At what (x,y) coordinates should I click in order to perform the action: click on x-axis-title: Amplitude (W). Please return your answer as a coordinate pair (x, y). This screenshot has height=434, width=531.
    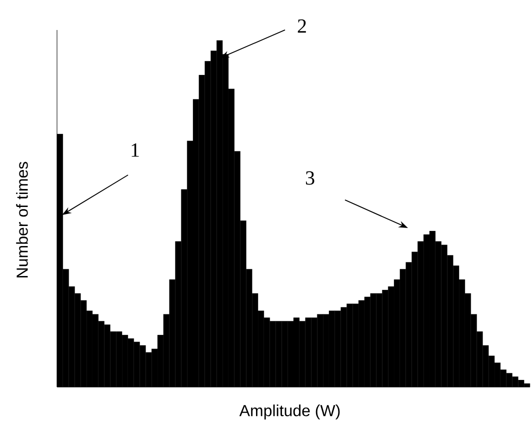
    Looking at the image, I should click on (289, 412).